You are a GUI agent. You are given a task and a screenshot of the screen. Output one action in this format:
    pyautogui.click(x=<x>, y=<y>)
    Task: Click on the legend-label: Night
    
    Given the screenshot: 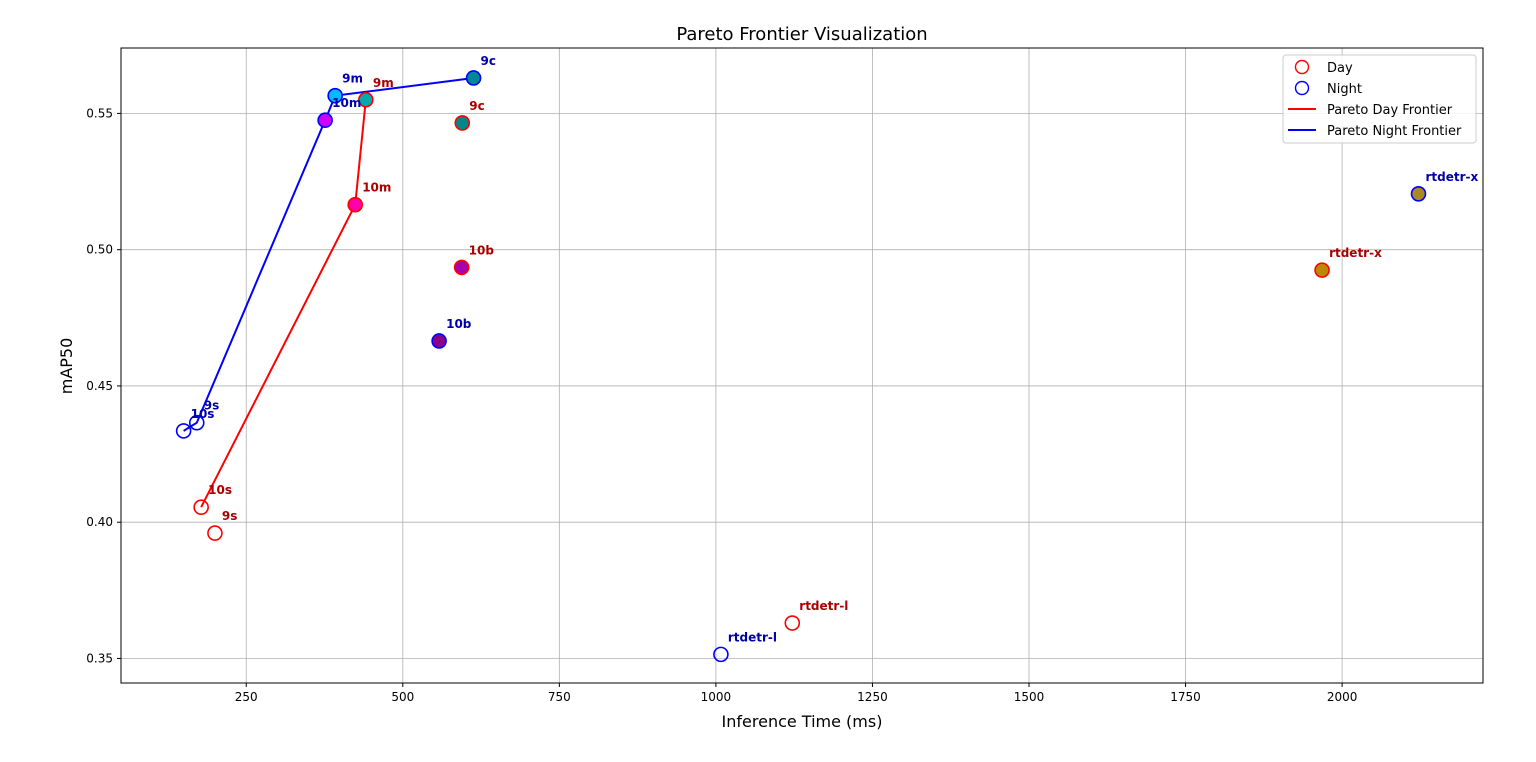 What is the action you would take?
    pyautogui.click(x=1344, y=89)
    